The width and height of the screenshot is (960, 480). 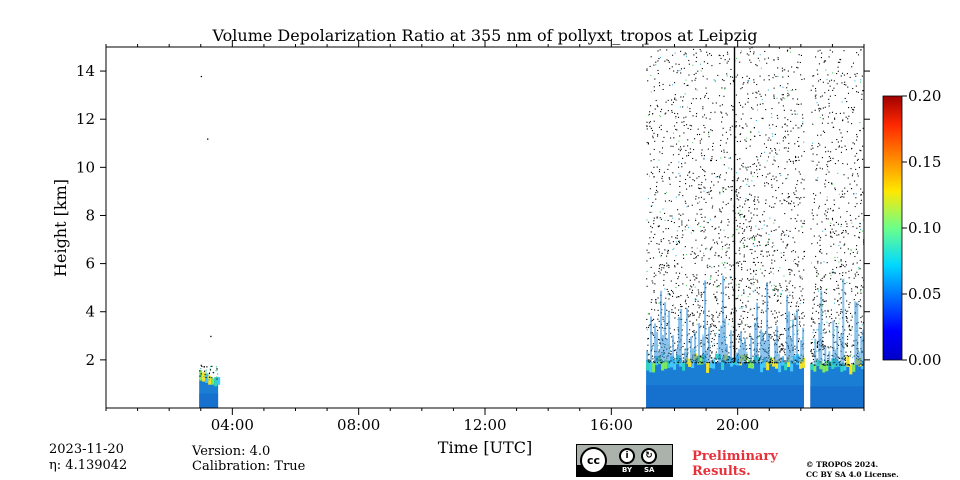 What do you see at coordinates (824, 369) in the screenshot?
I see `cloud-top-fringe` at bounding box center [824, 369].